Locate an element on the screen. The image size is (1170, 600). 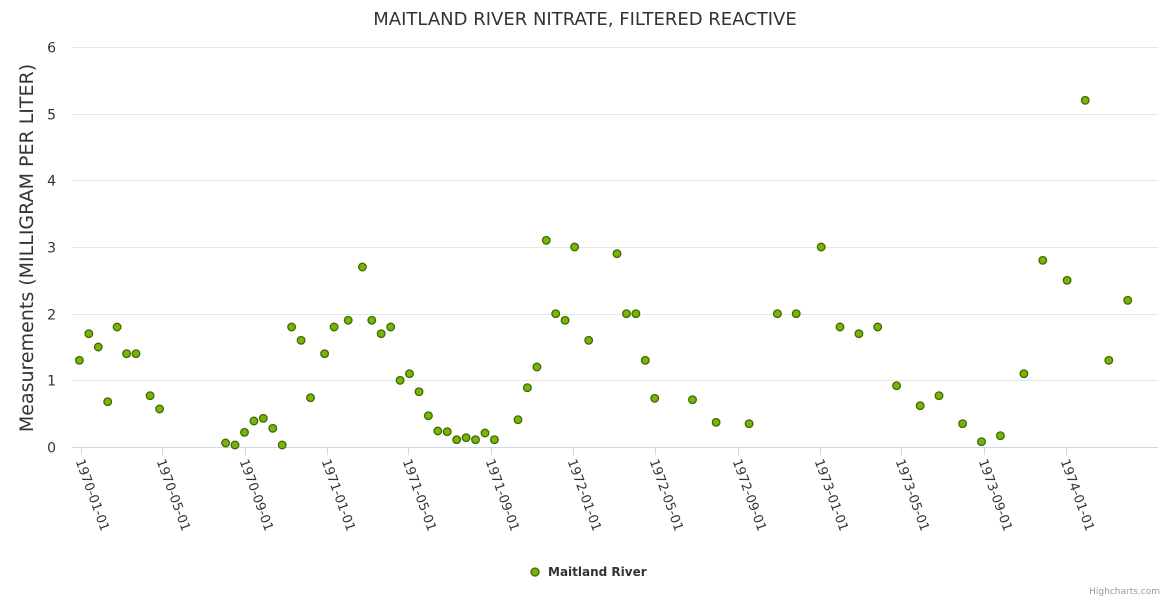
y-axis-ticks: 0 1 2 3 4 5 6 is located at coordinates (51, 249).